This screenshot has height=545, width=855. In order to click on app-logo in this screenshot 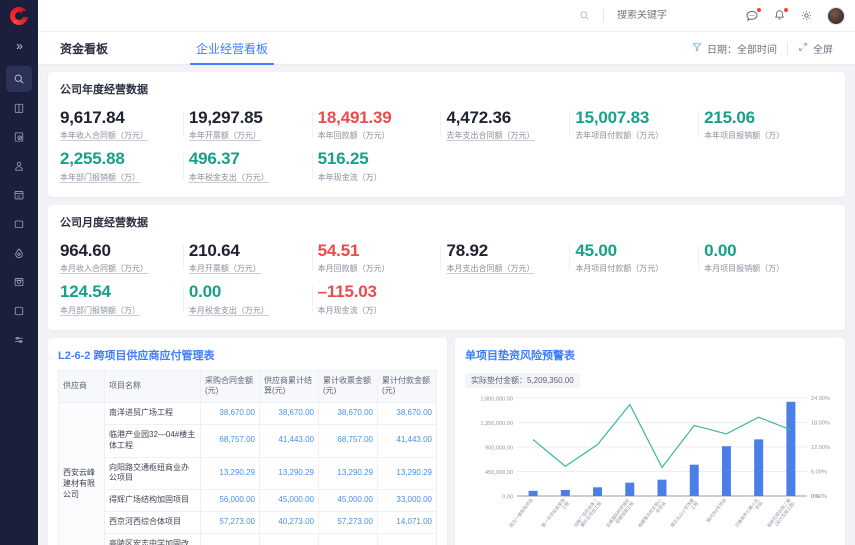, I will do `click(19, 16)`.